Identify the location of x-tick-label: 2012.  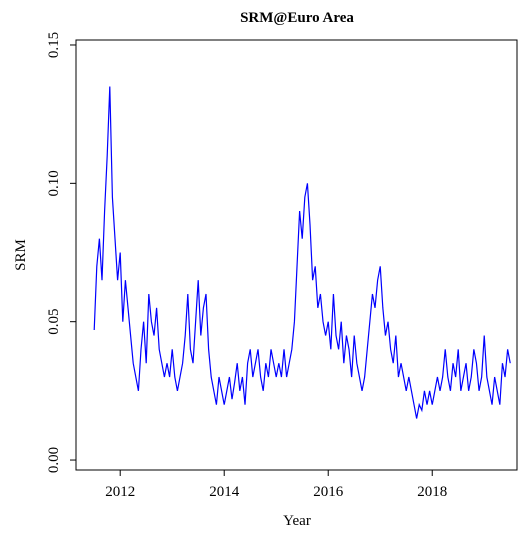
(120, 492).